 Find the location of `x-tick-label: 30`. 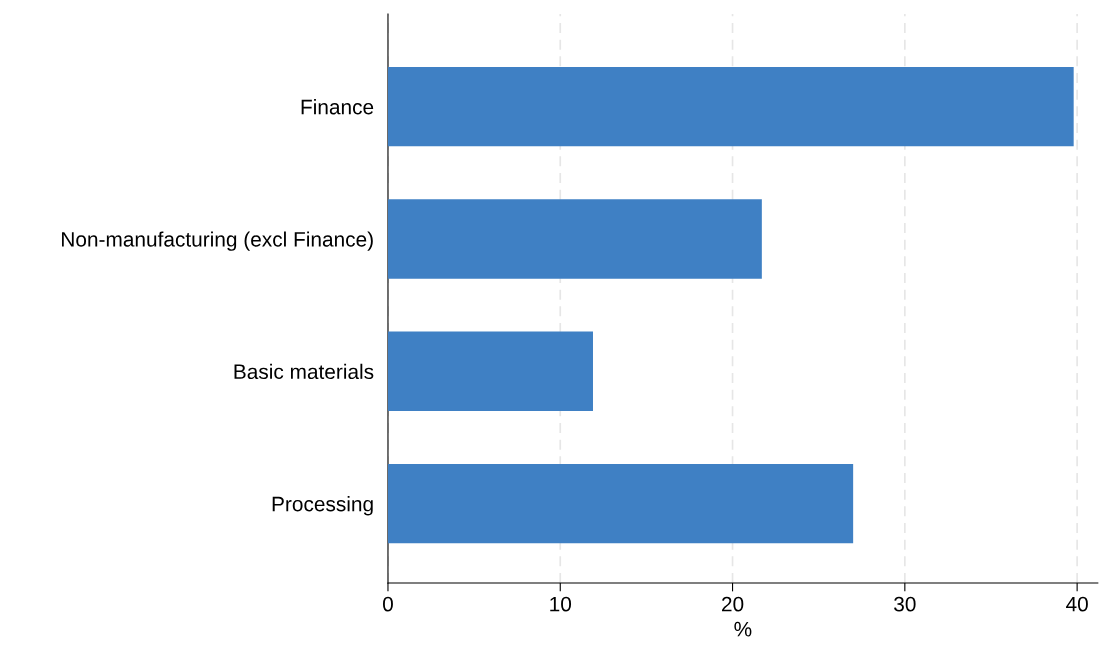

x-tick-label: 30 is located at coordinates (905, 604).